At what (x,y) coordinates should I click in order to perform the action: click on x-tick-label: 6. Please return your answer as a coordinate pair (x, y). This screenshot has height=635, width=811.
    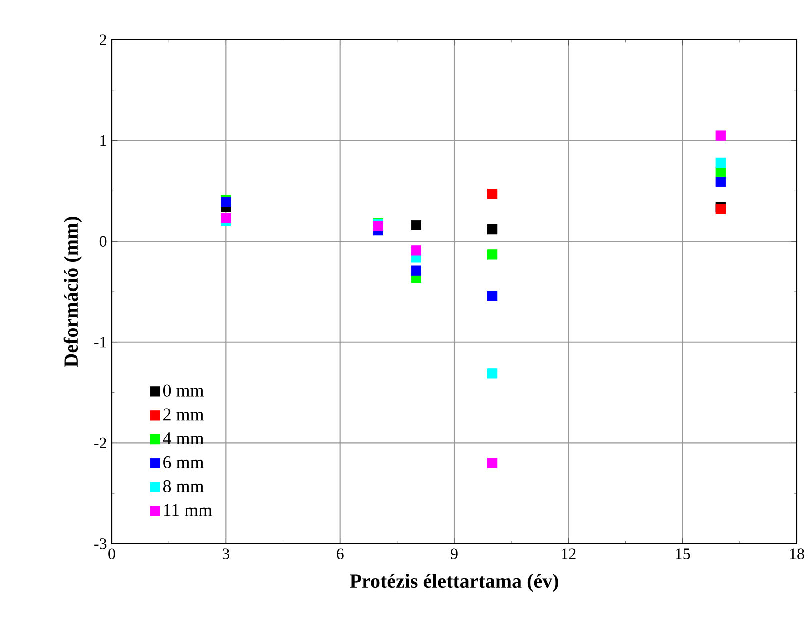
    Looking at the image, I should click on (340, 554).